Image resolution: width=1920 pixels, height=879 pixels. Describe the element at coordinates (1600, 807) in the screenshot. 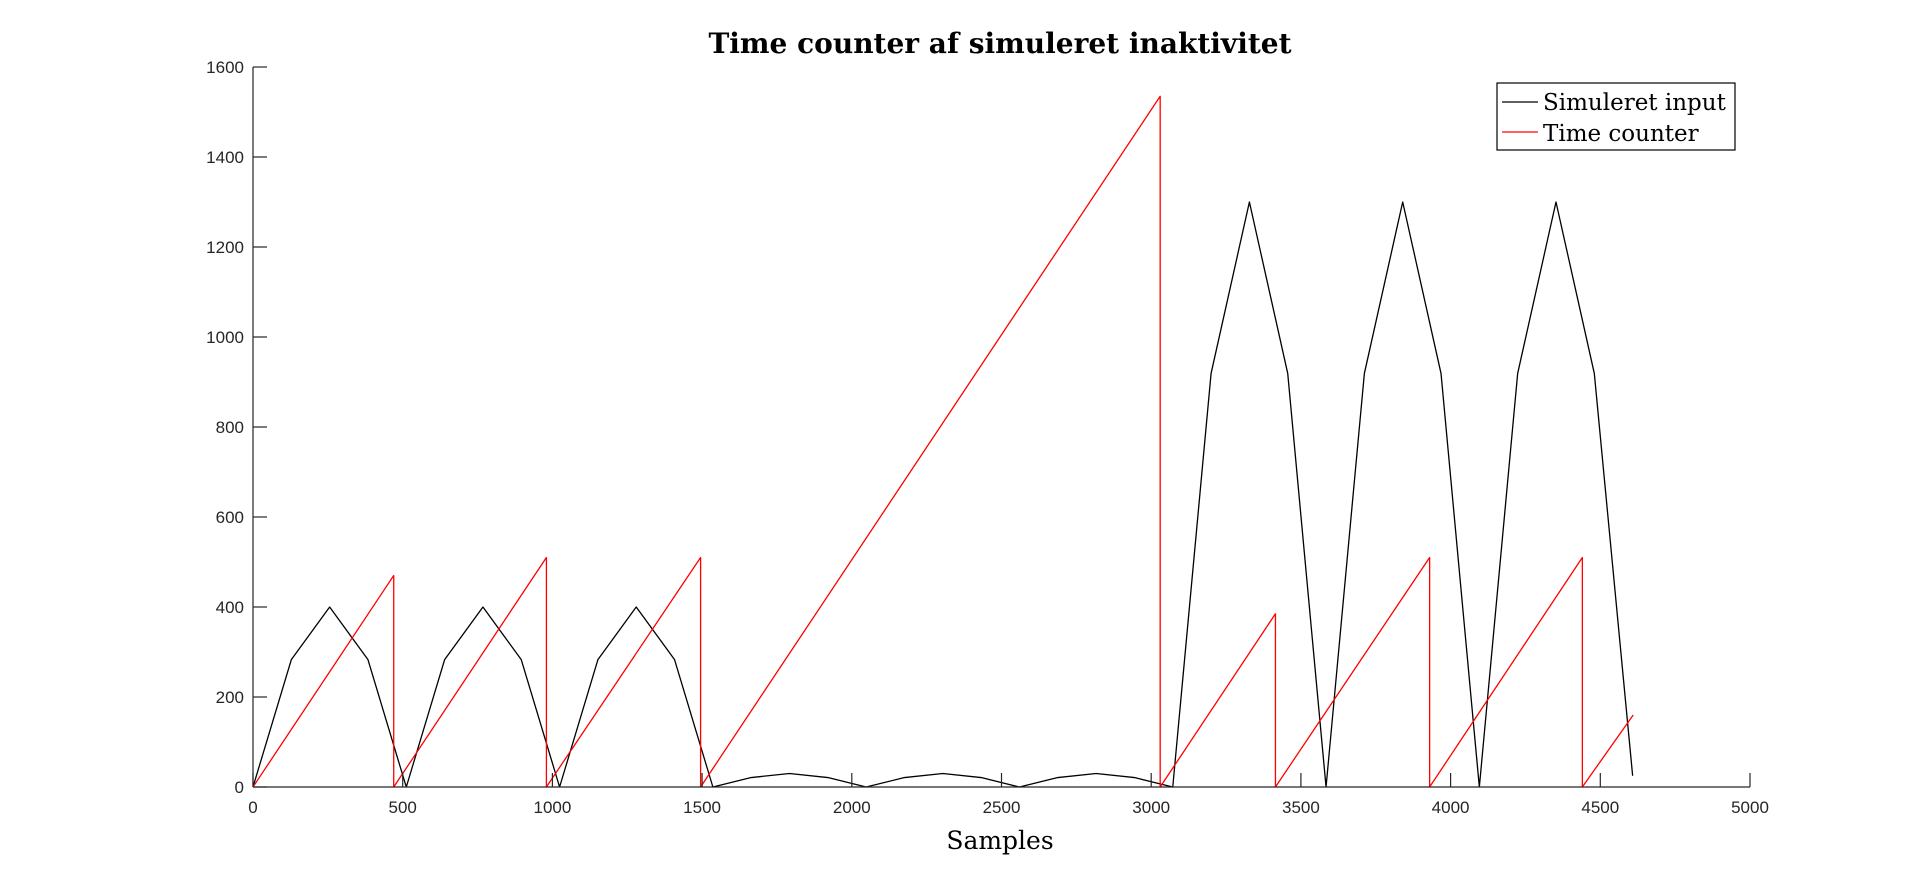

I see `x-tick-label: 4500` at that location.